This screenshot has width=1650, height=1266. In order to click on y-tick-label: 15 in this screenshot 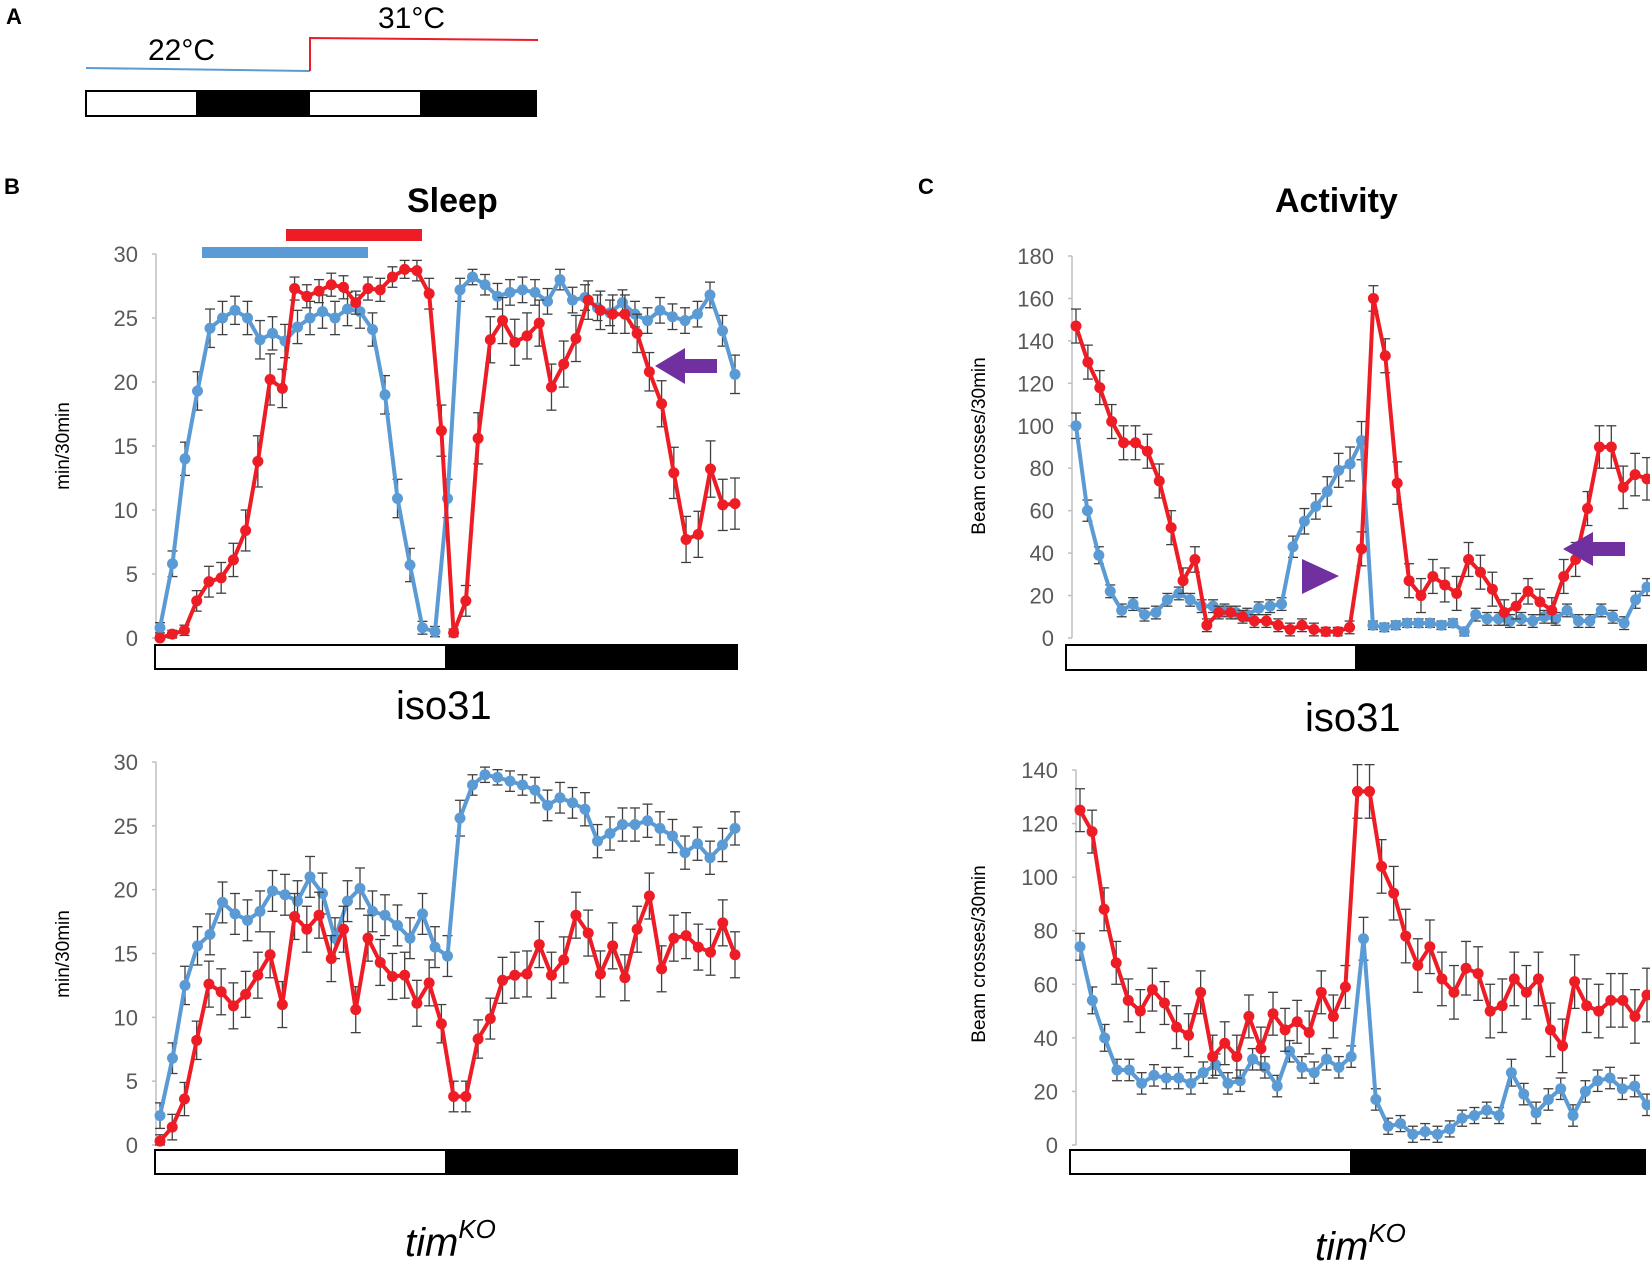, I will do `click(126, 954)`.